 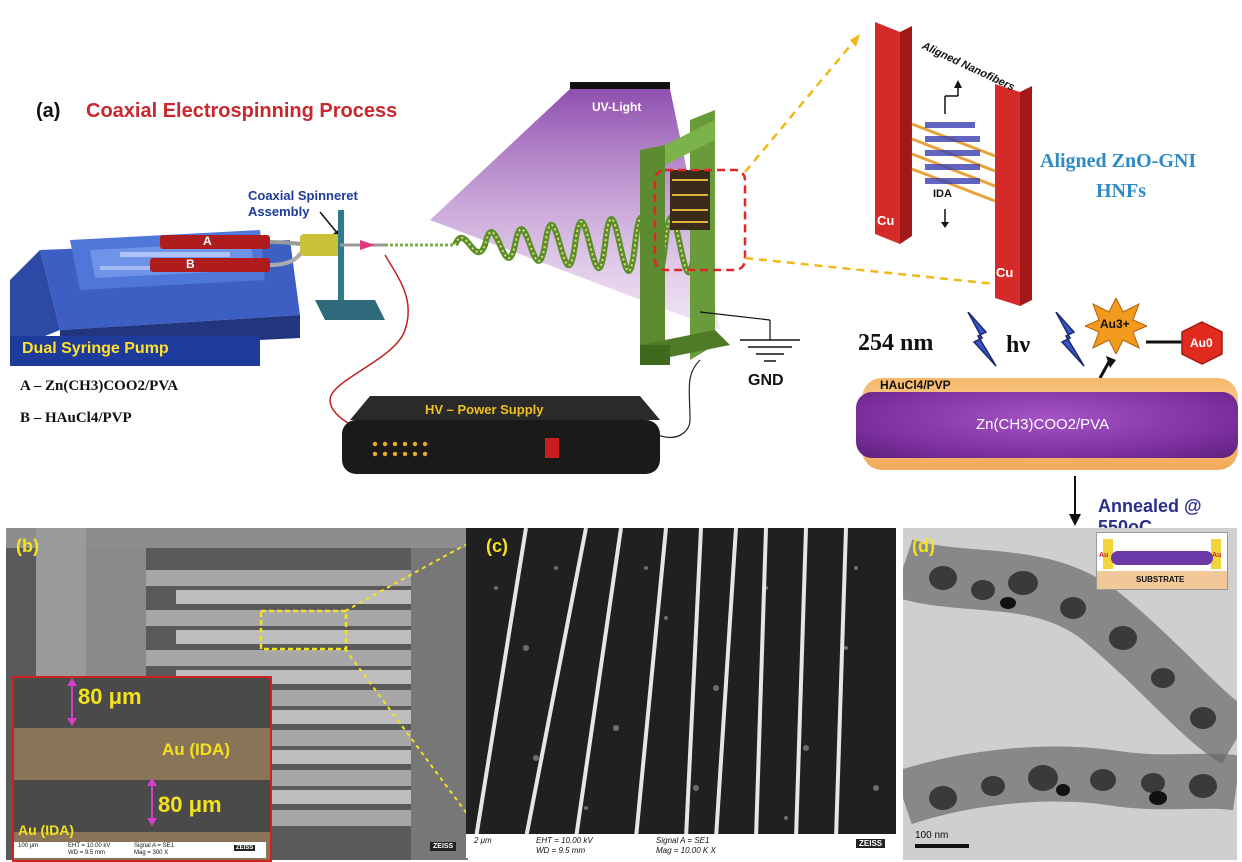 I want to click on au3-burst-icon, so click(x=1116, y=326).